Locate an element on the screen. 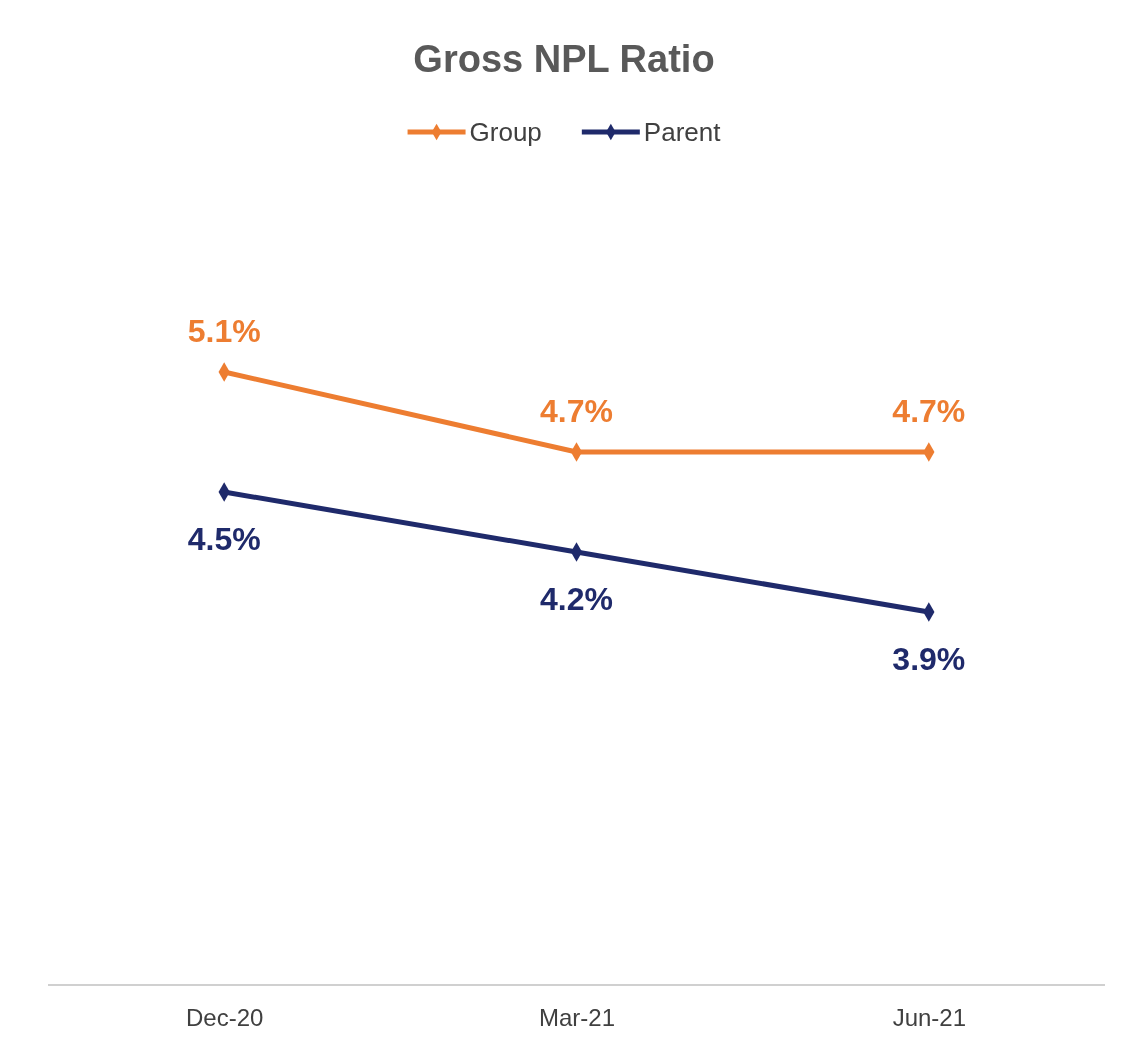 The image size is (1128, 1054). legend-label: Group is located at coordinates (505, 132).